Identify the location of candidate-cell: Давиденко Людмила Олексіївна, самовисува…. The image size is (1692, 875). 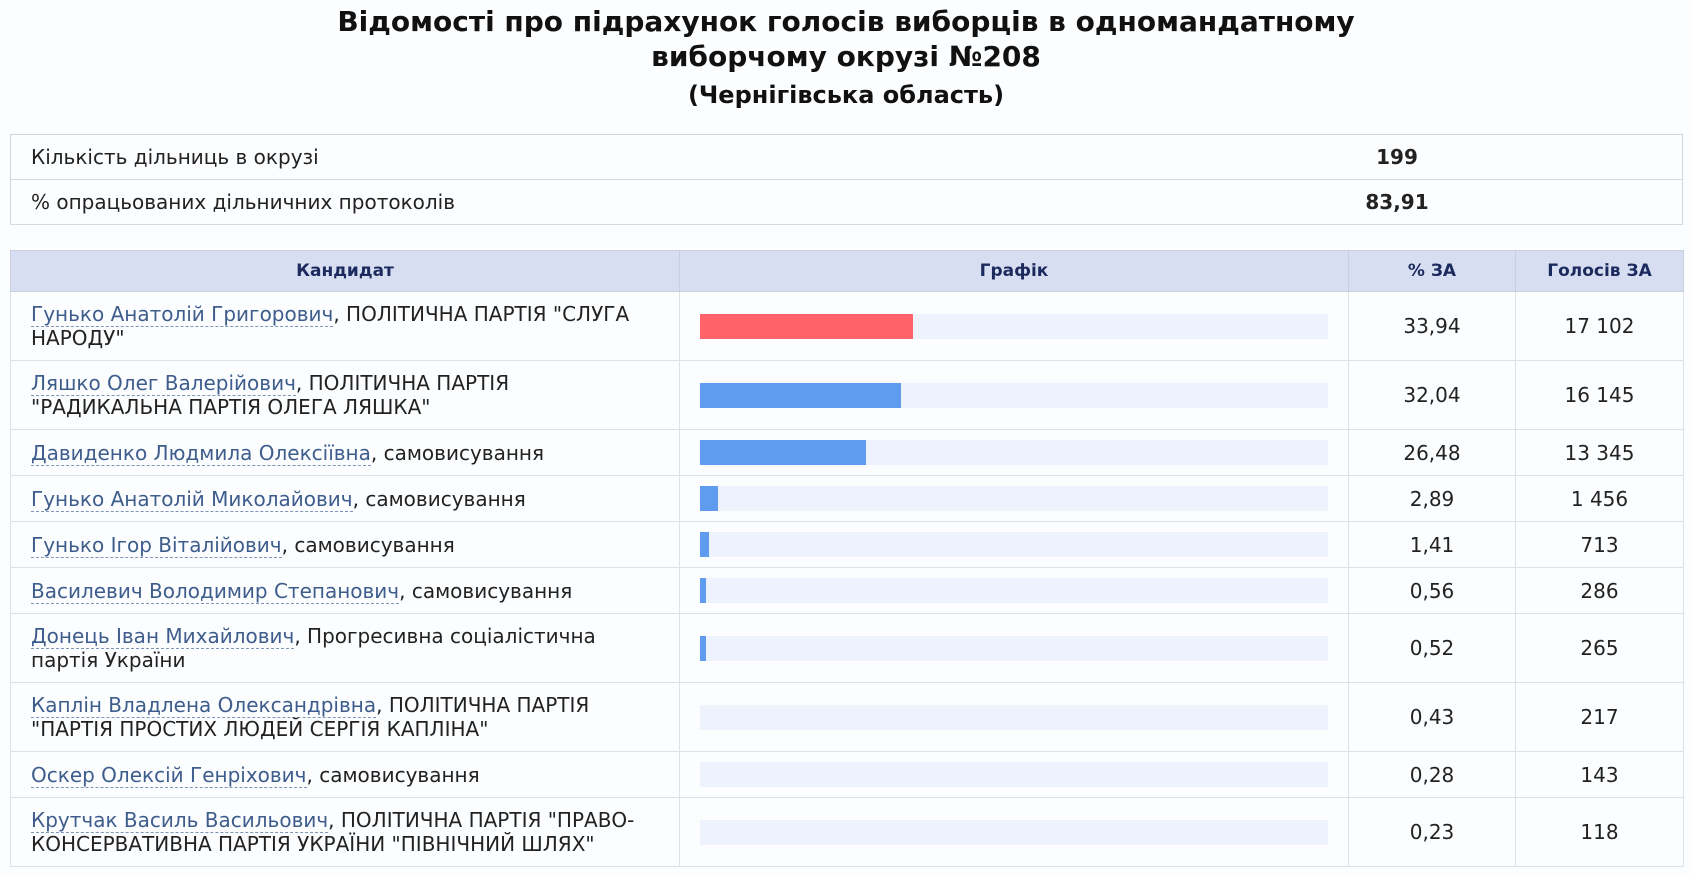
(345, 452).